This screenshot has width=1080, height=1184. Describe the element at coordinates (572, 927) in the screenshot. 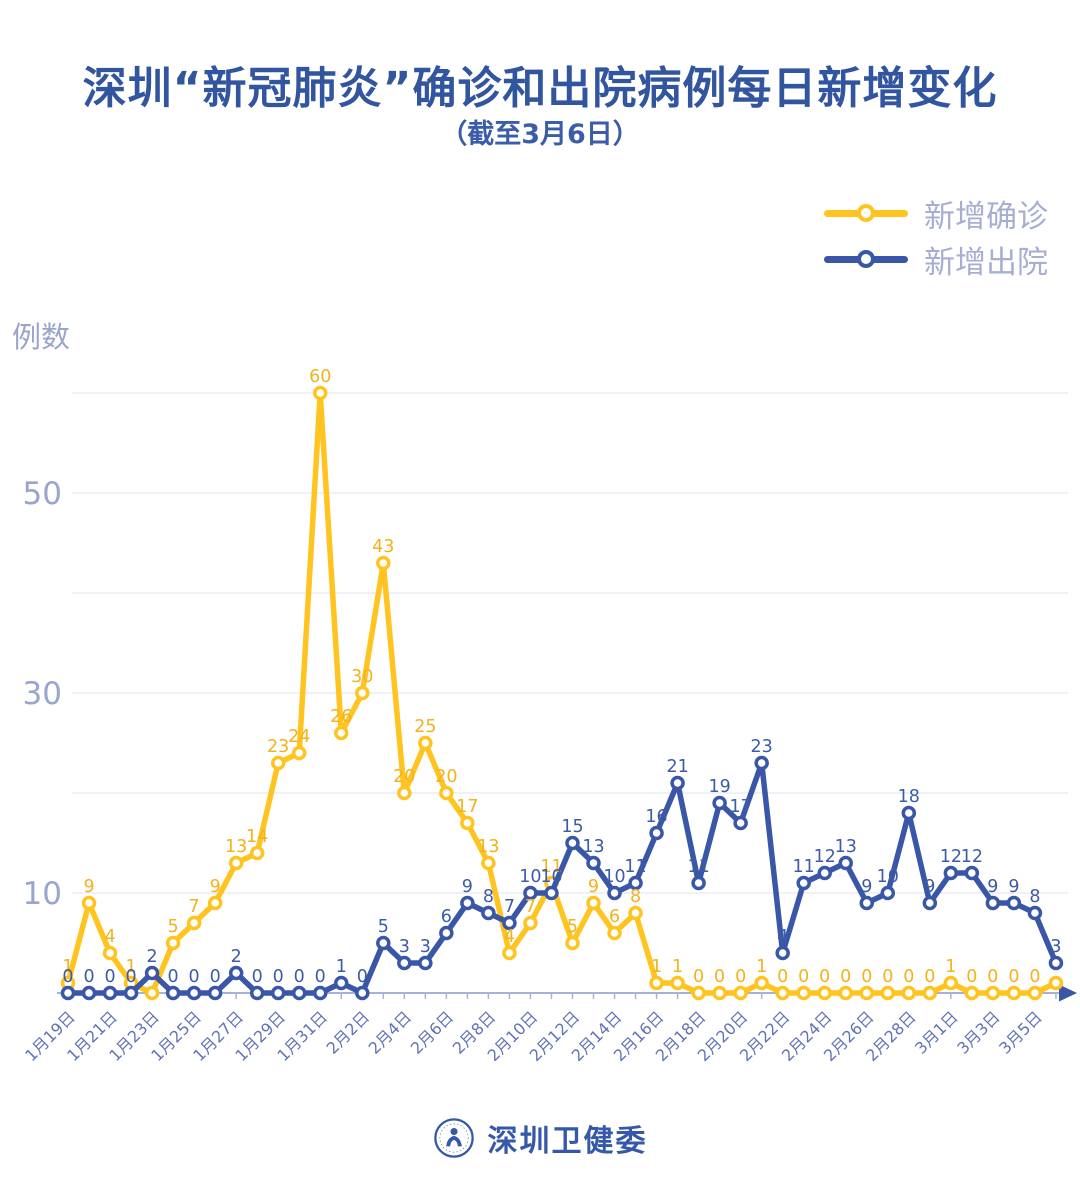

I see `confirmed-value-label: 5` at that location.